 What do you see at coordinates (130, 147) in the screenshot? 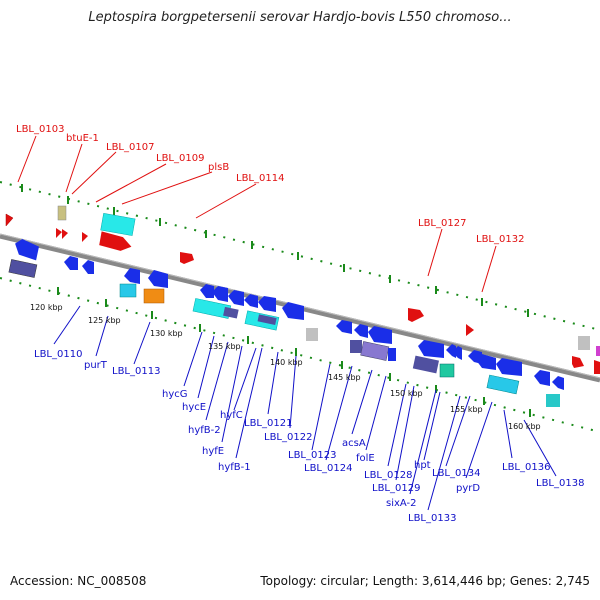
I see `gene-label: LBL_0107` at bounding box center [130, 147].